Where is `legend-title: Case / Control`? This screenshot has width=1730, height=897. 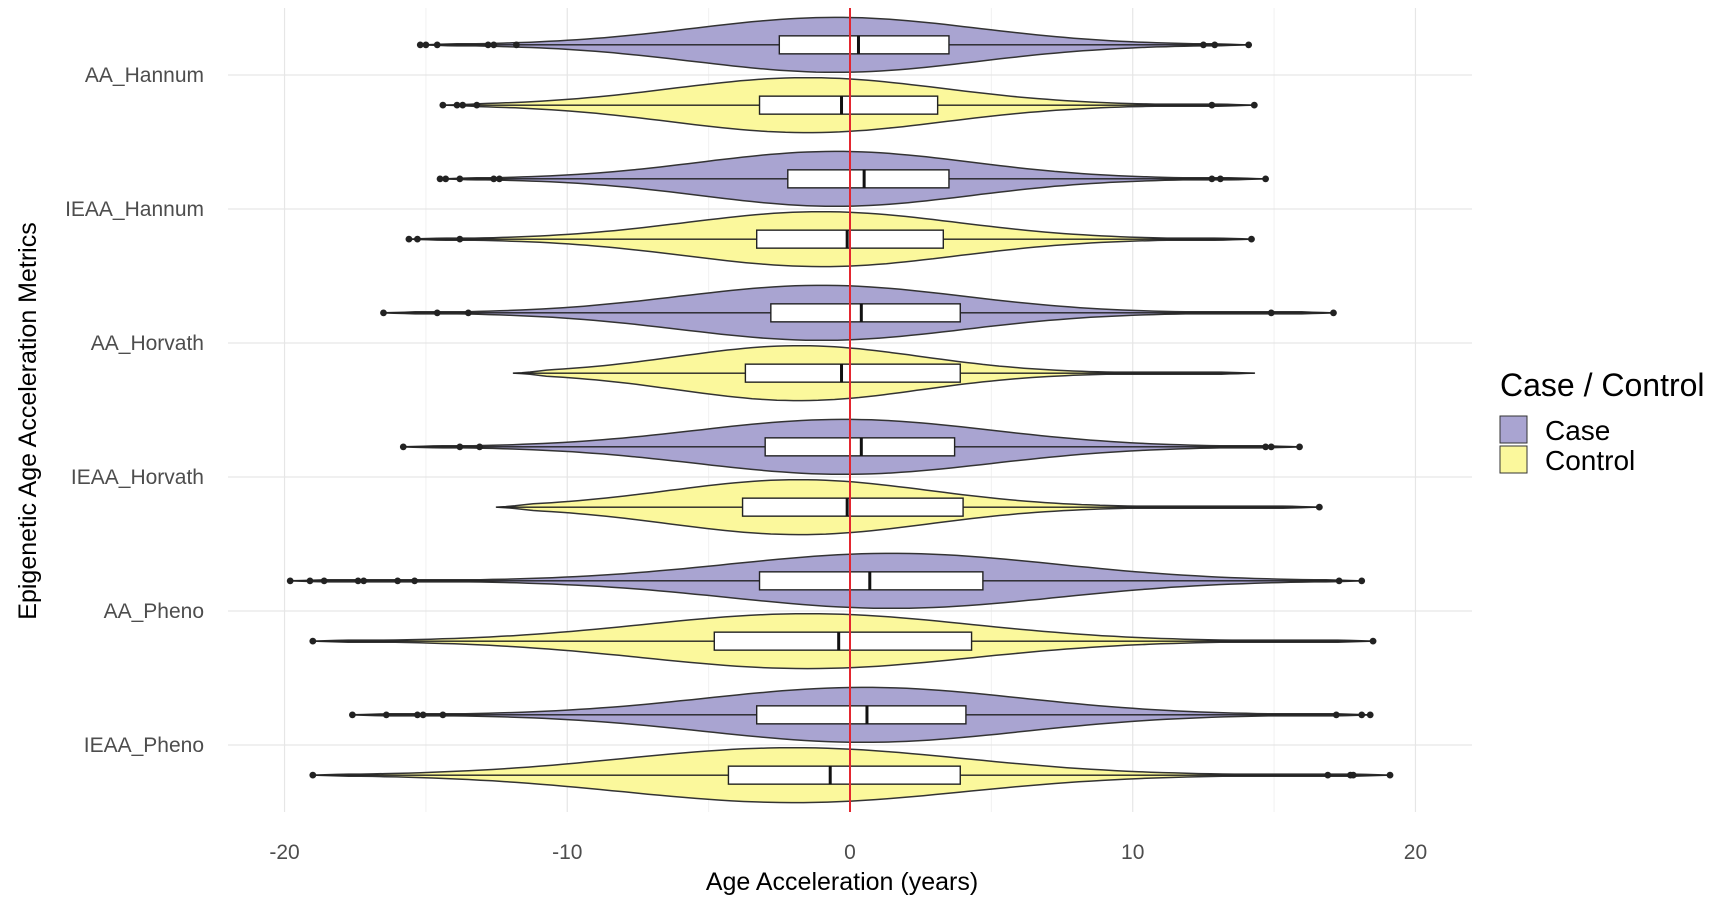
legend-title: Case / Control is located at coordinates (1602, 385).